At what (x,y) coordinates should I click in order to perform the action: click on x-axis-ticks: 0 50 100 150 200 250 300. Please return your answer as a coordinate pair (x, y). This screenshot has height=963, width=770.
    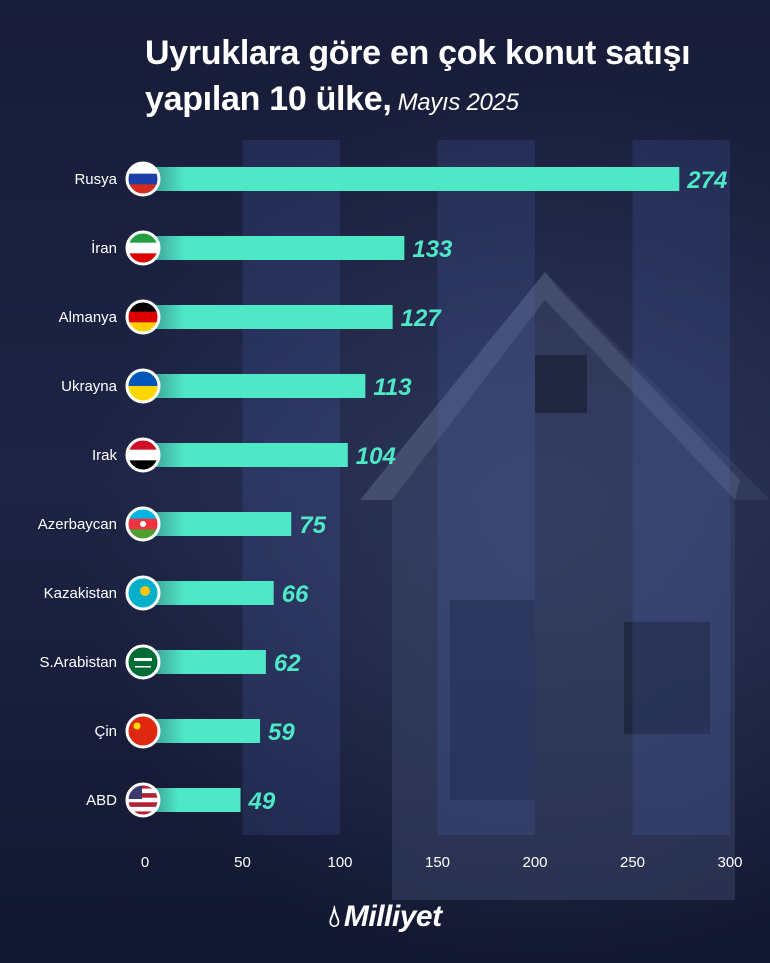
    Looking at the image, I should click on (442, 862).